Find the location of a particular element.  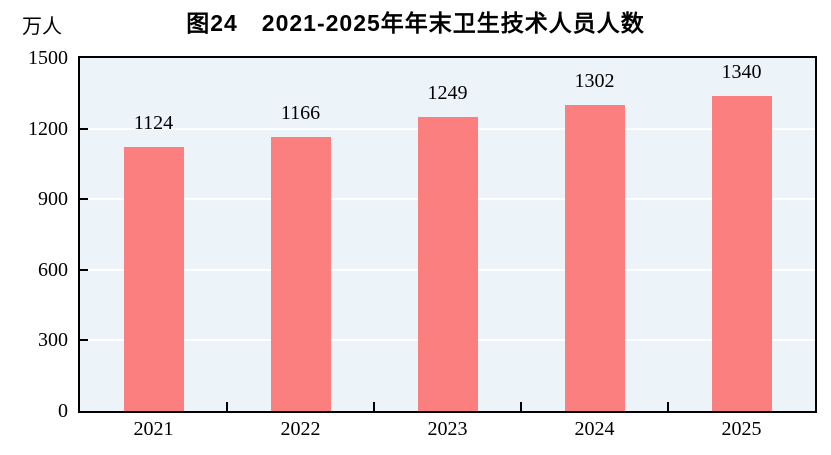

y-axis-tick-label-600: 600 is located at coordinates (53, 269).